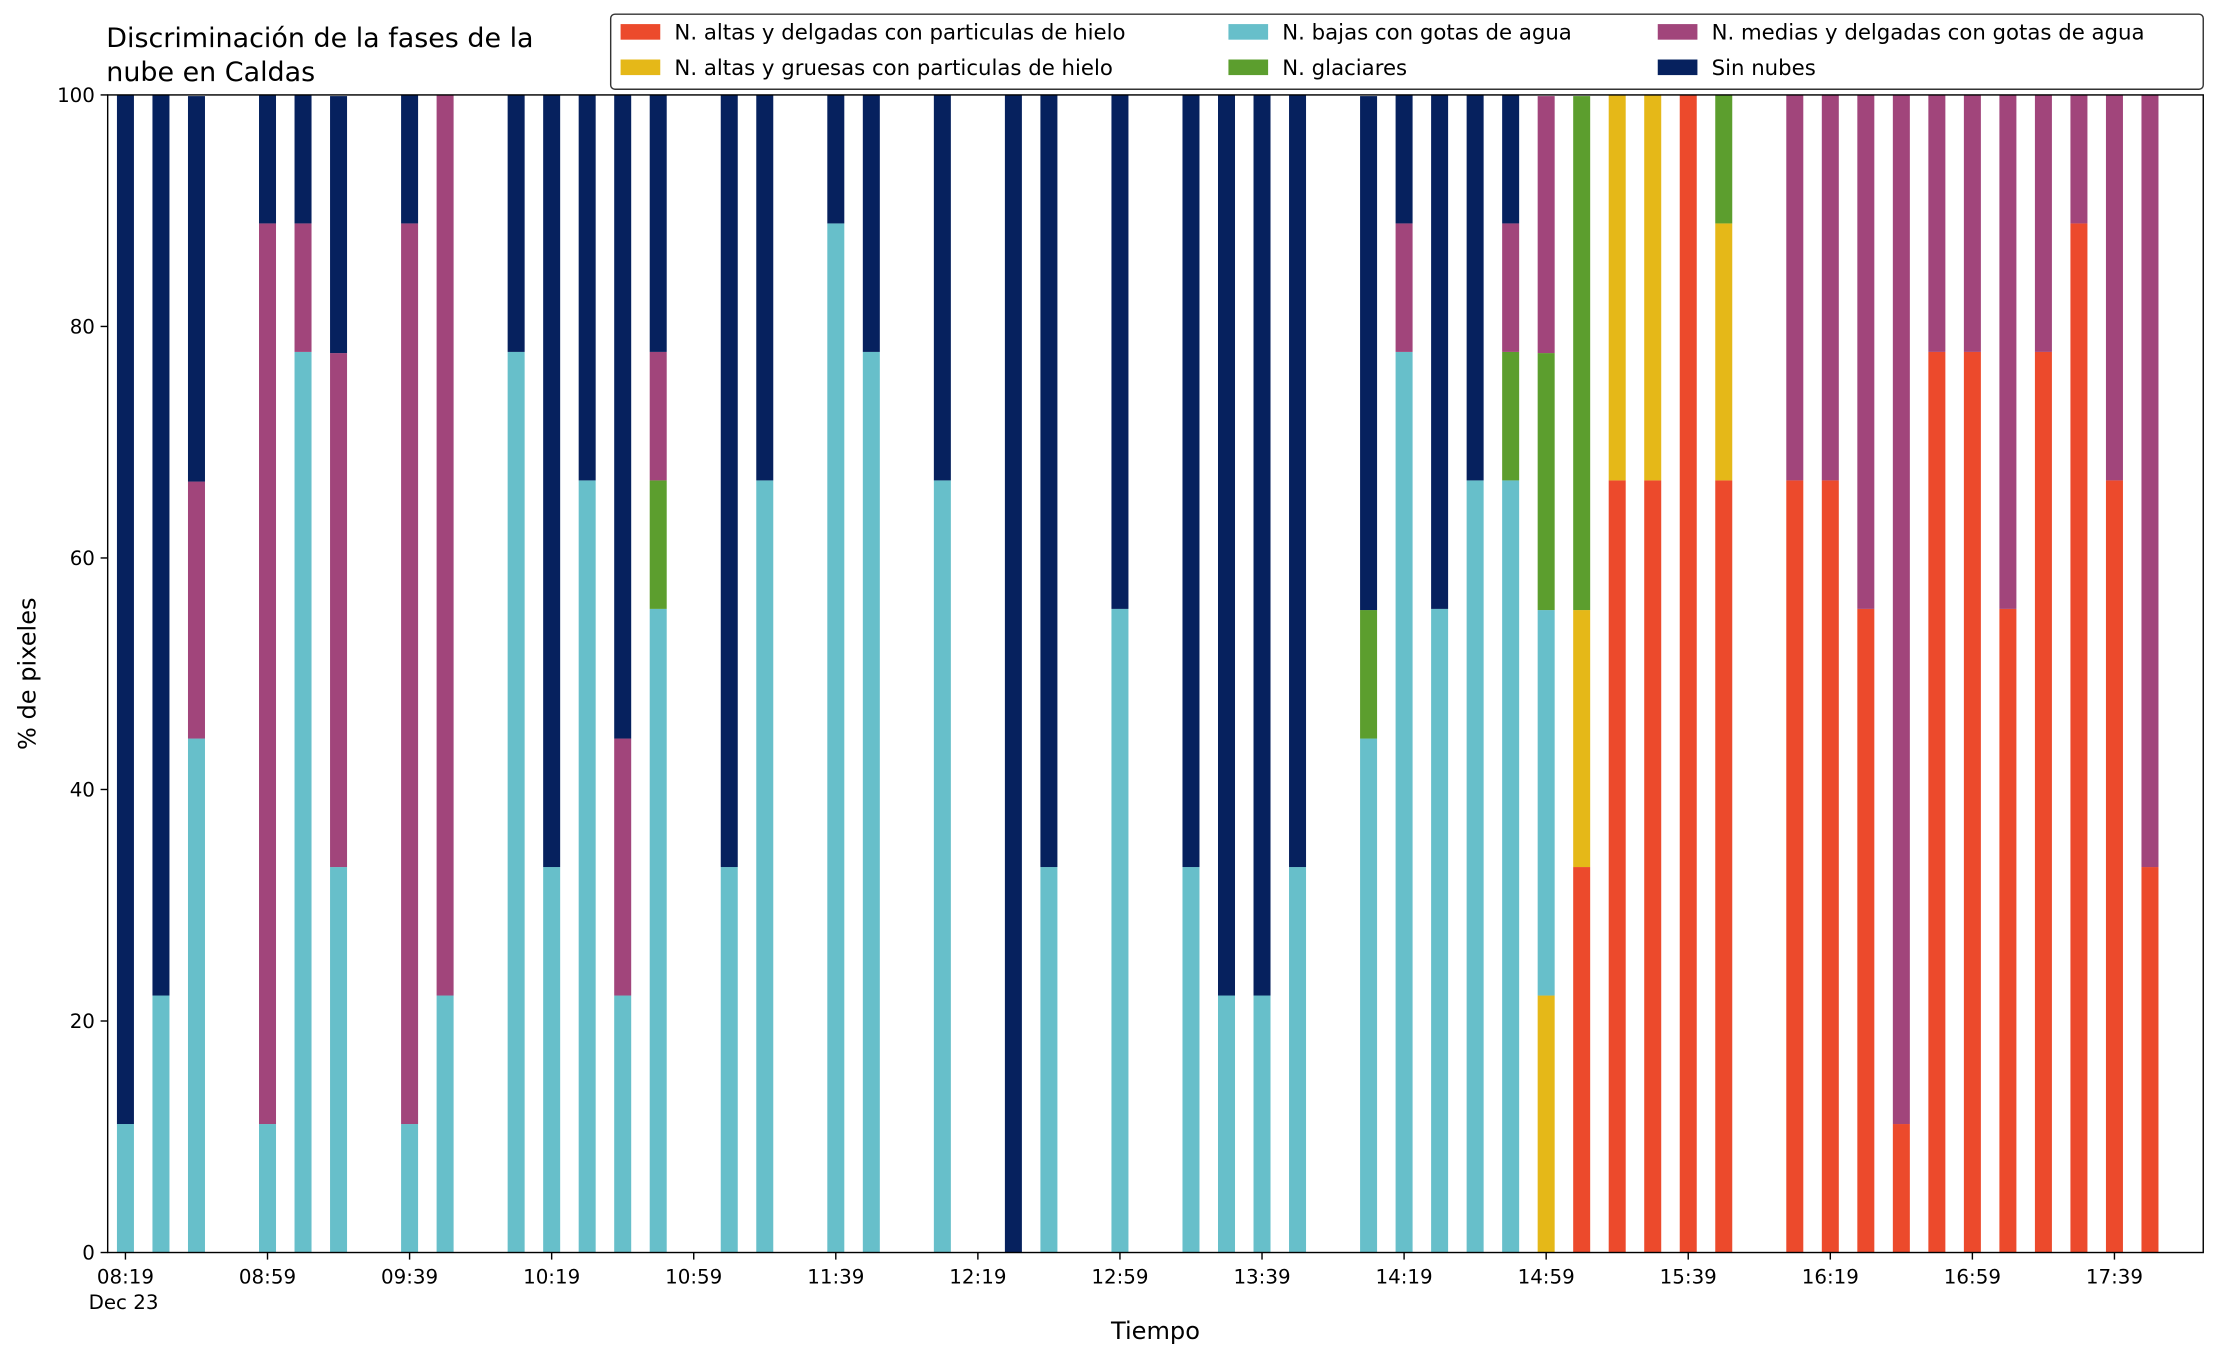 The height and width of the screenshot is (1355, 2216). What do you see at coordinates (27, 673) in the screenshot?
I see `y-axis-label: % de pixeles` at bounding box center [27, 673].